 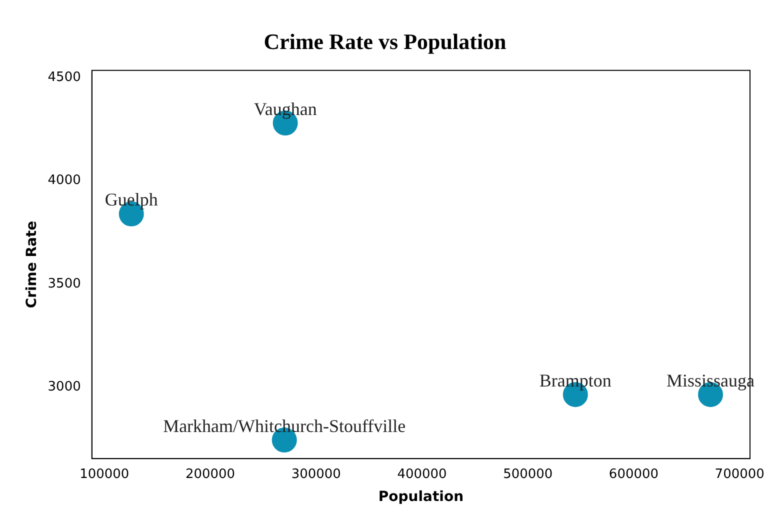 I want to click on x-tick-label: 300000, so click(x=316, y=474).